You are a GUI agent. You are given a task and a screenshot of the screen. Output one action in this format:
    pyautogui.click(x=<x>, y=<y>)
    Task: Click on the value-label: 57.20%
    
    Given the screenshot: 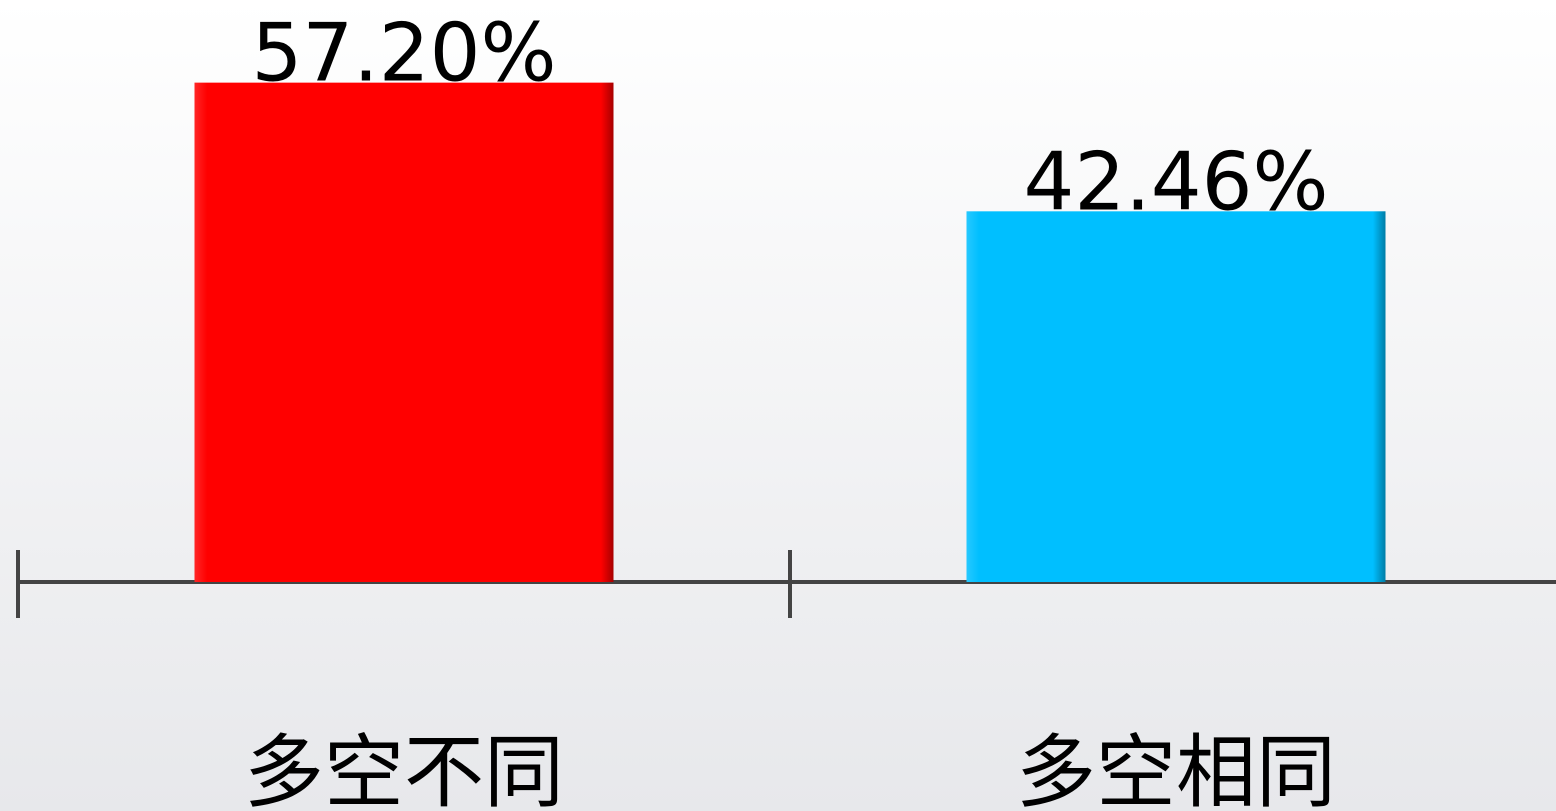 What is the action you would take?
    pyautogui.click(x=403, y=53)
    